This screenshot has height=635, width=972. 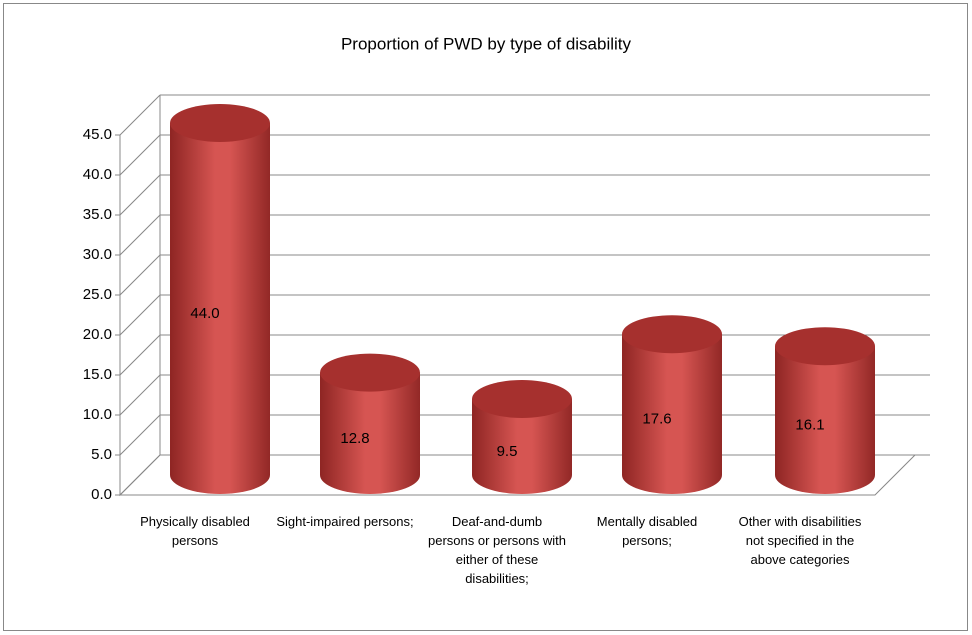 I want to click on y-tick-label: 35.0, so click(x=97, y=214).